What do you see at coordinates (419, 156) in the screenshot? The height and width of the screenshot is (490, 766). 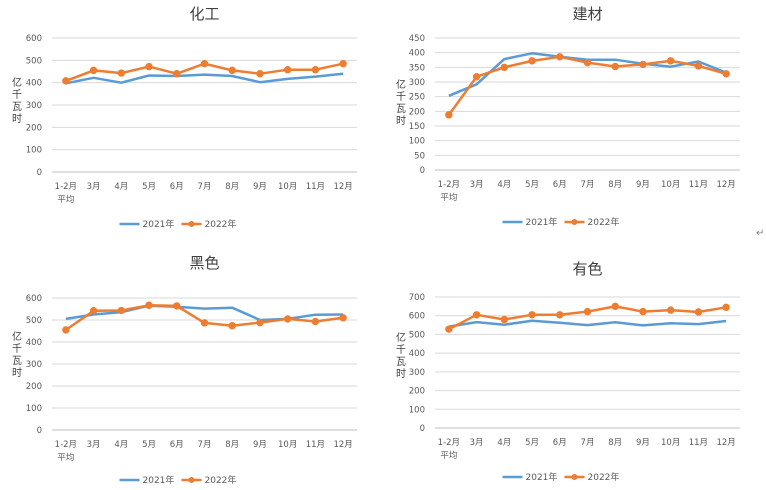 I see `y-tick-label: 50` at bounding box center [419, 156].